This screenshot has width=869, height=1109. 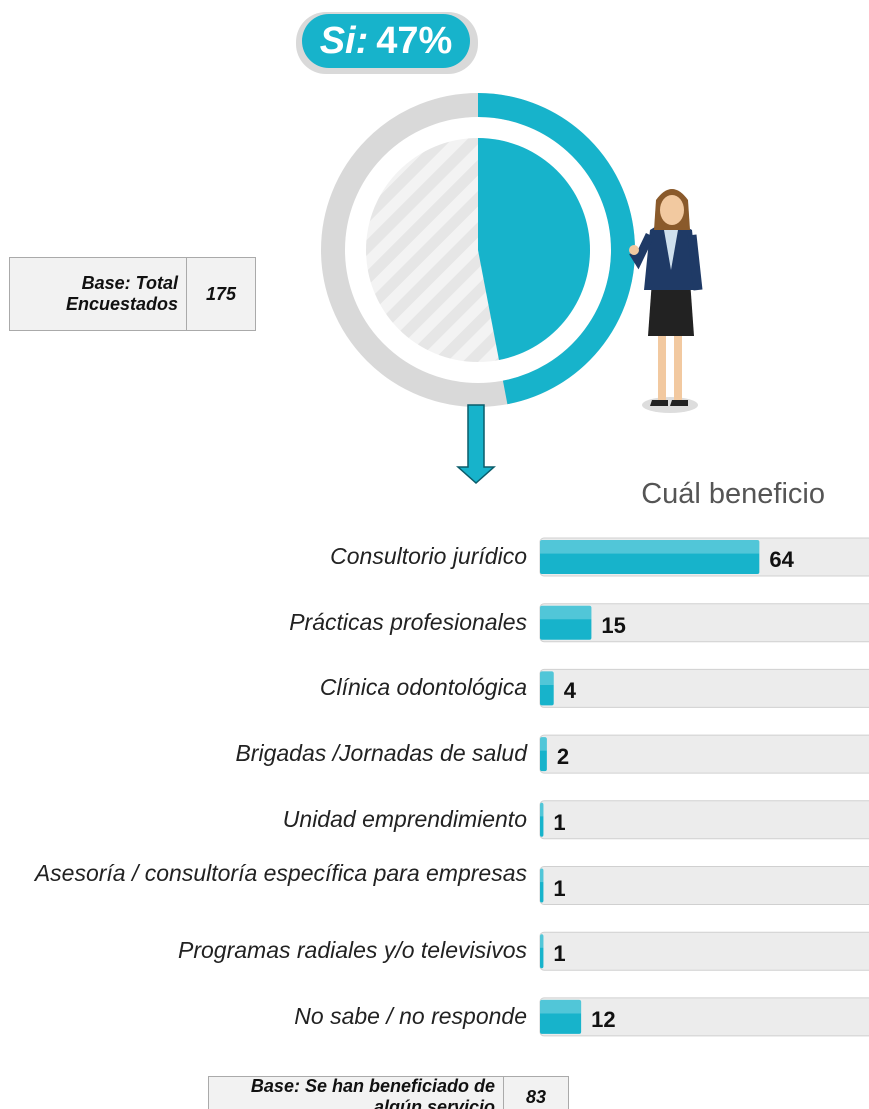 I want to click on base-label: Base: Total Encuestados, so click(x=98, y=294).